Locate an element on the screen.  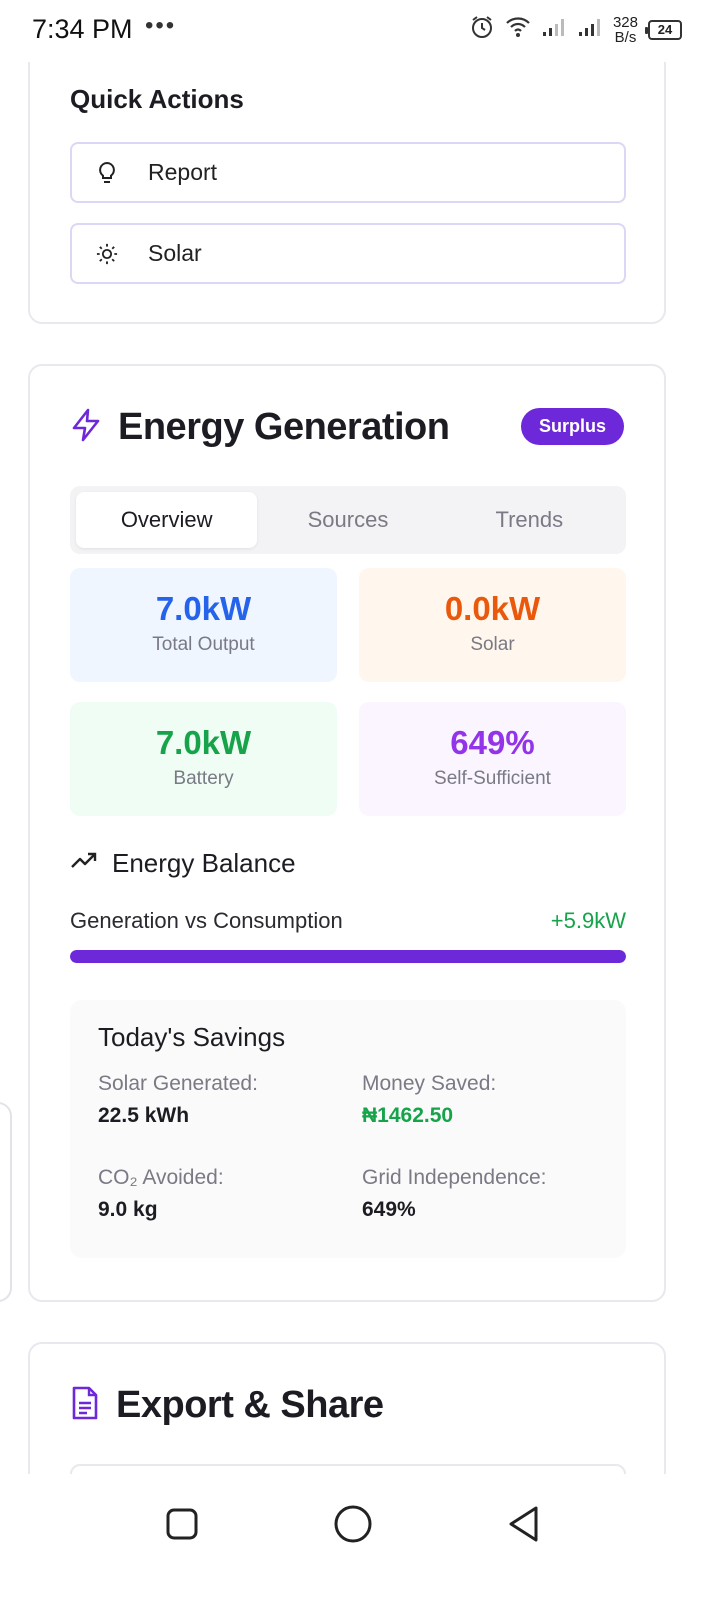
recent-apps-button is located at coordinates (182, 1524).